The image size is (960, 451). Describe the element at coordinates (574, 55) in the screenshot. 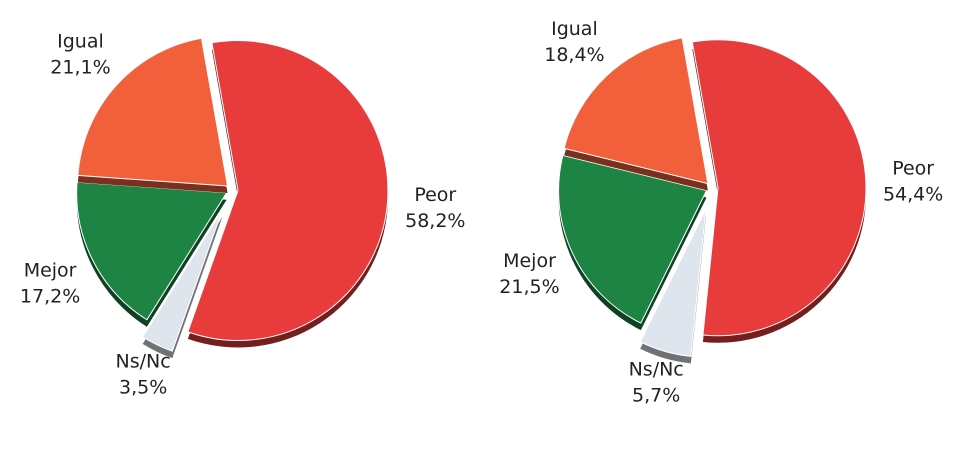

I see `value-label: 18,4%` at that location.